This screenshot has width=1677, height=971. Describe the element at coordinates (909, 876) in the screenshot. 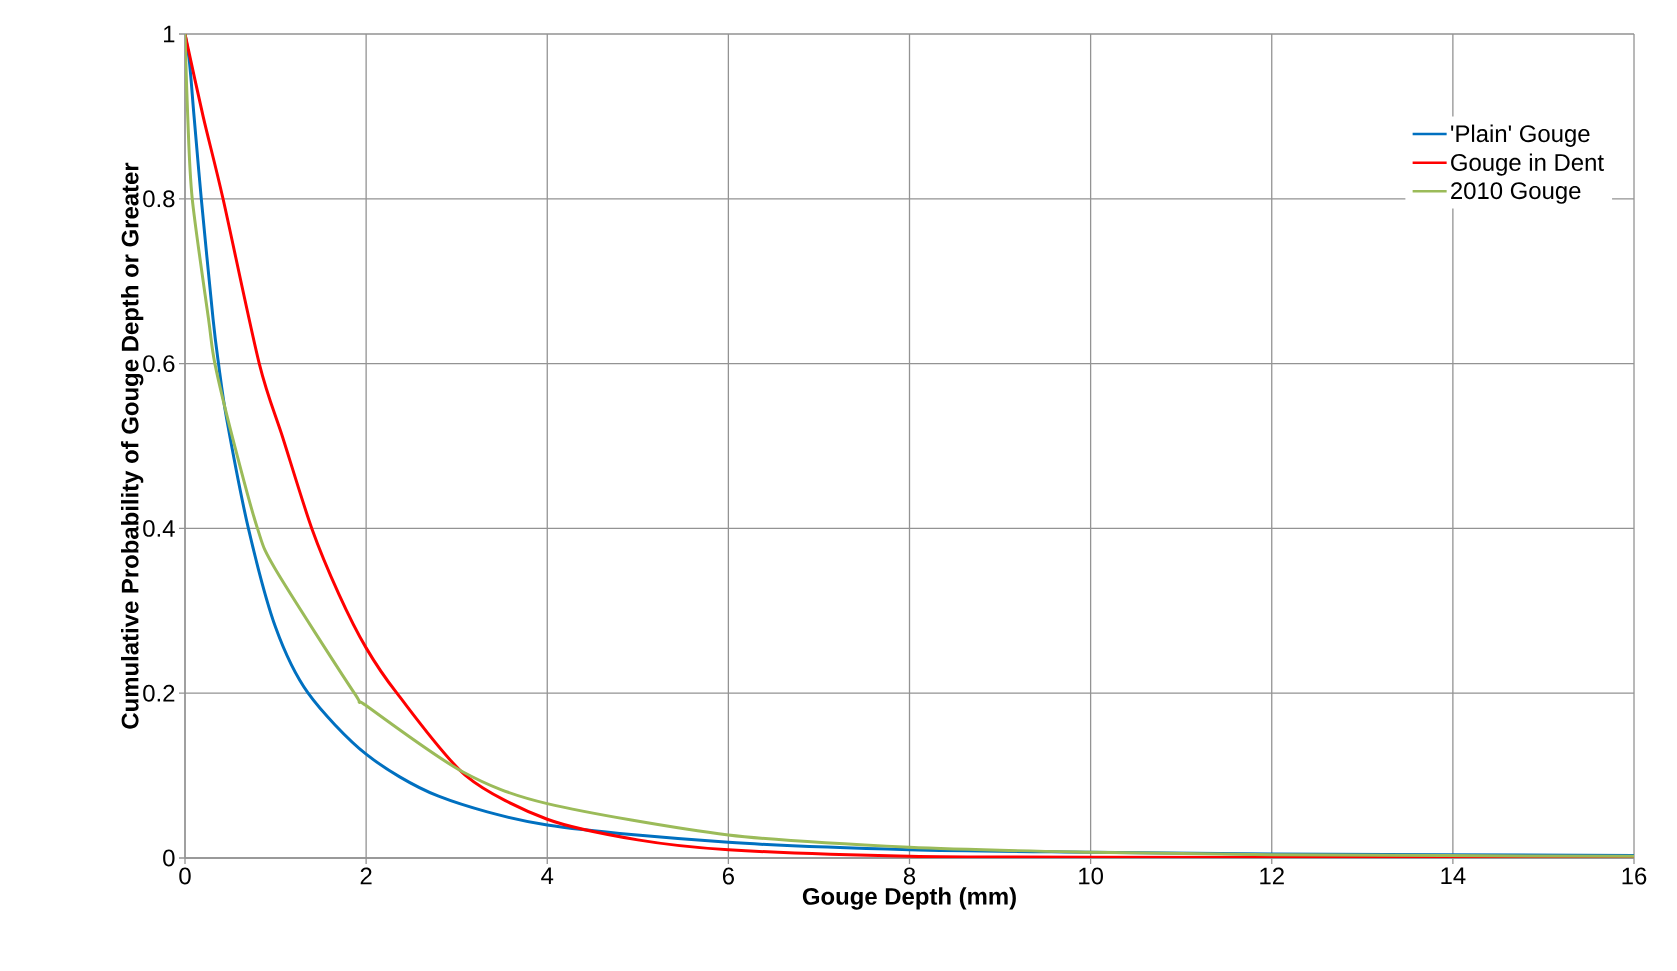

I see `x-tick-label: 8` at that location.